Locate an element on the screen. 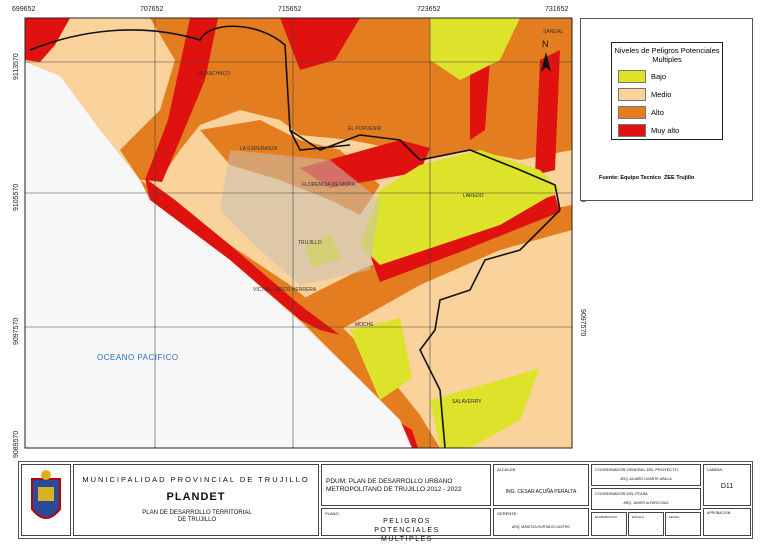  x-coord-label: 699652 is located at coordinates (23, 9).